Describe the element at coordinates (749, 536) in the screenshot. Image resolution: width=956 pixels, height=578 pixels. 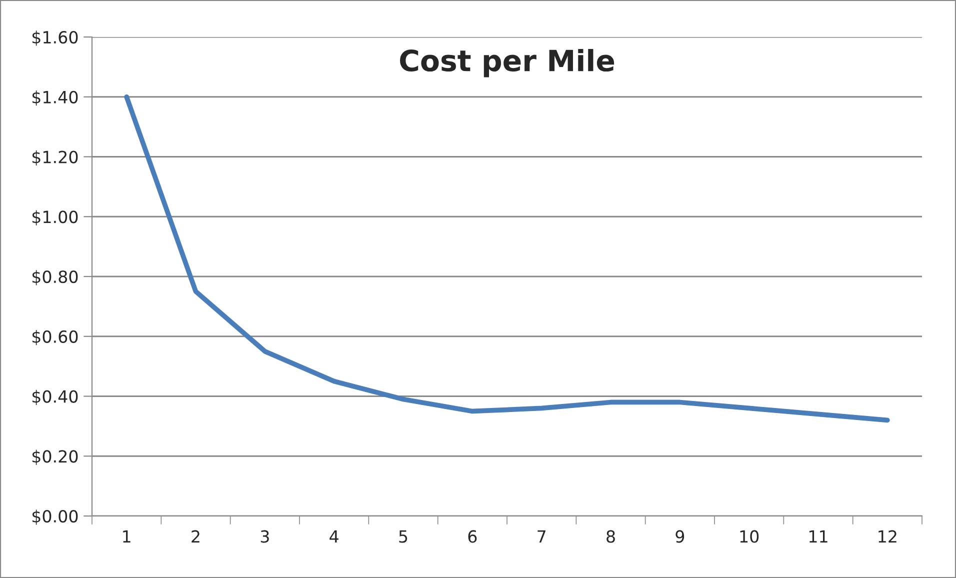
I see `x-tick-label: 10` at that location.